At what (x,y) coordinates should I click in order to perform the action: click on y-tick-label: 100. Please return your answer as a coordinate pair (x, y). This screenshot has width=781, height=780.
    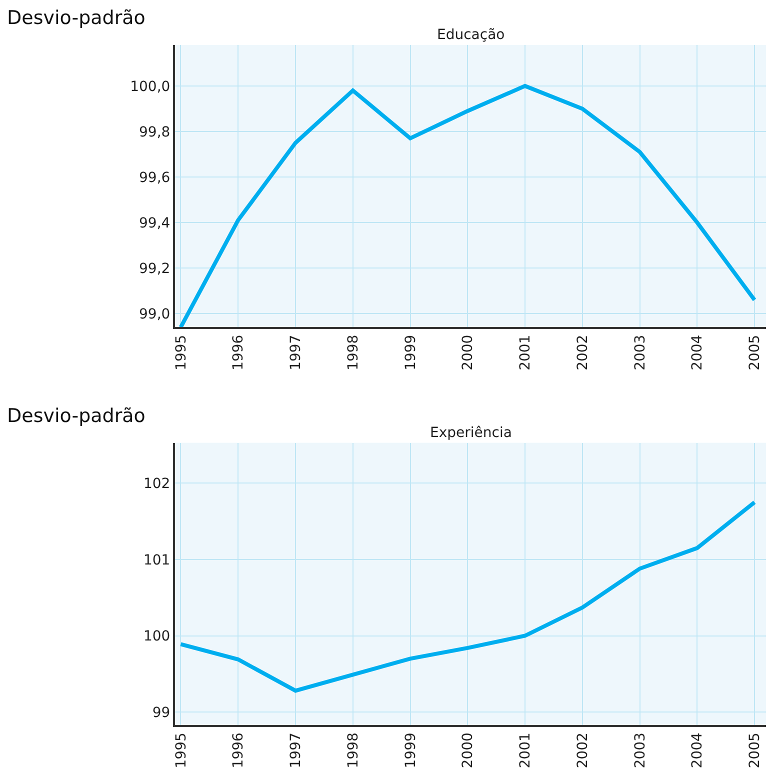
    Looking at the image, I should click on (156, 636).